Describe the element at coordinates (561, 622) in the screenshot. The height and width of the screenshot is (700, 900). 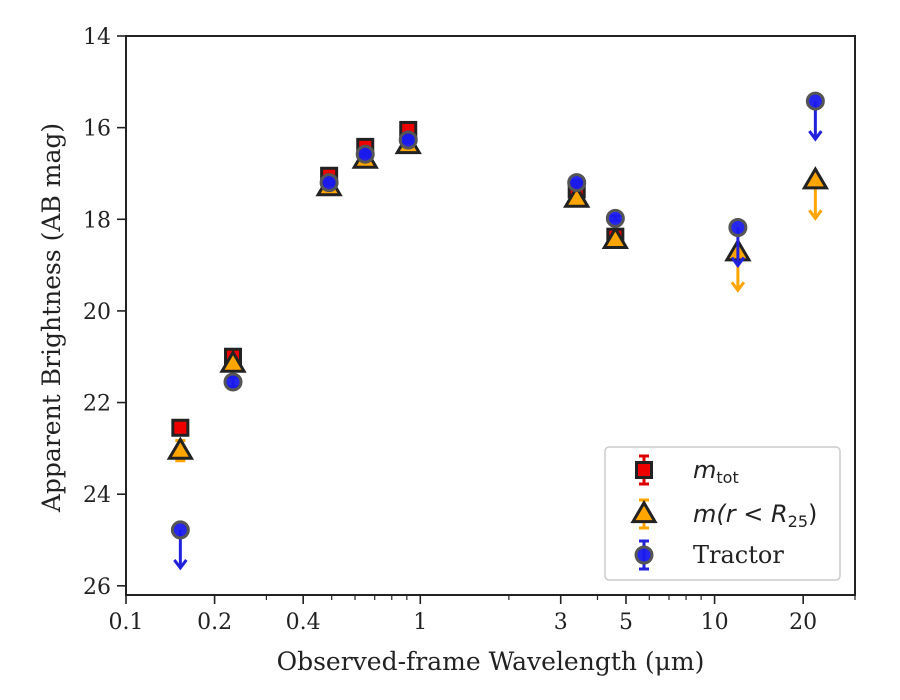
I see `x-tick-label: 3` at that location.